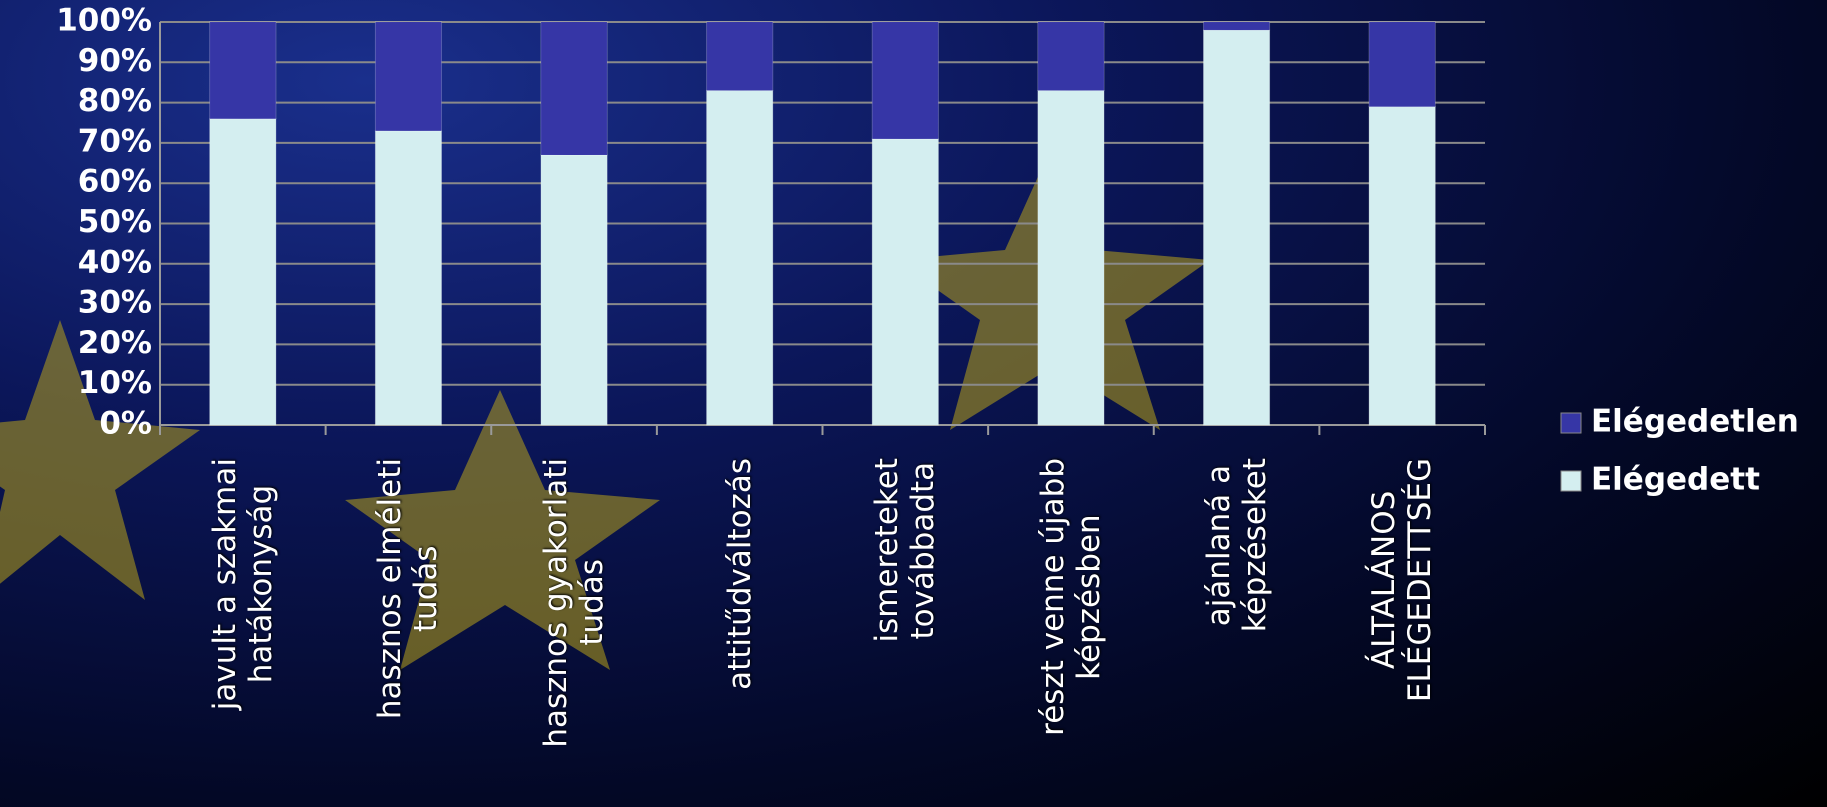  Describe the element at coordinates (115, 383) in the screenshot. I see `y-tick-label: 10%` at that location.